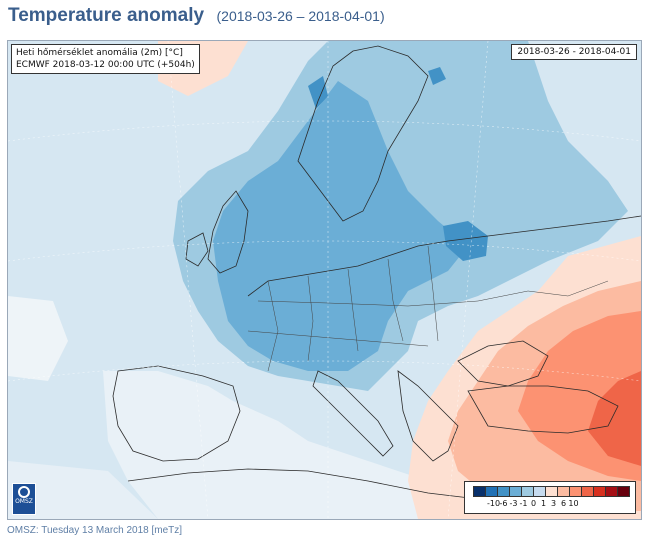  Describe the element at coordinates (550, 497) in the screenshot. I see `color-legend: -10 -6 -3 -1 0 1 3 6 10` at that location.